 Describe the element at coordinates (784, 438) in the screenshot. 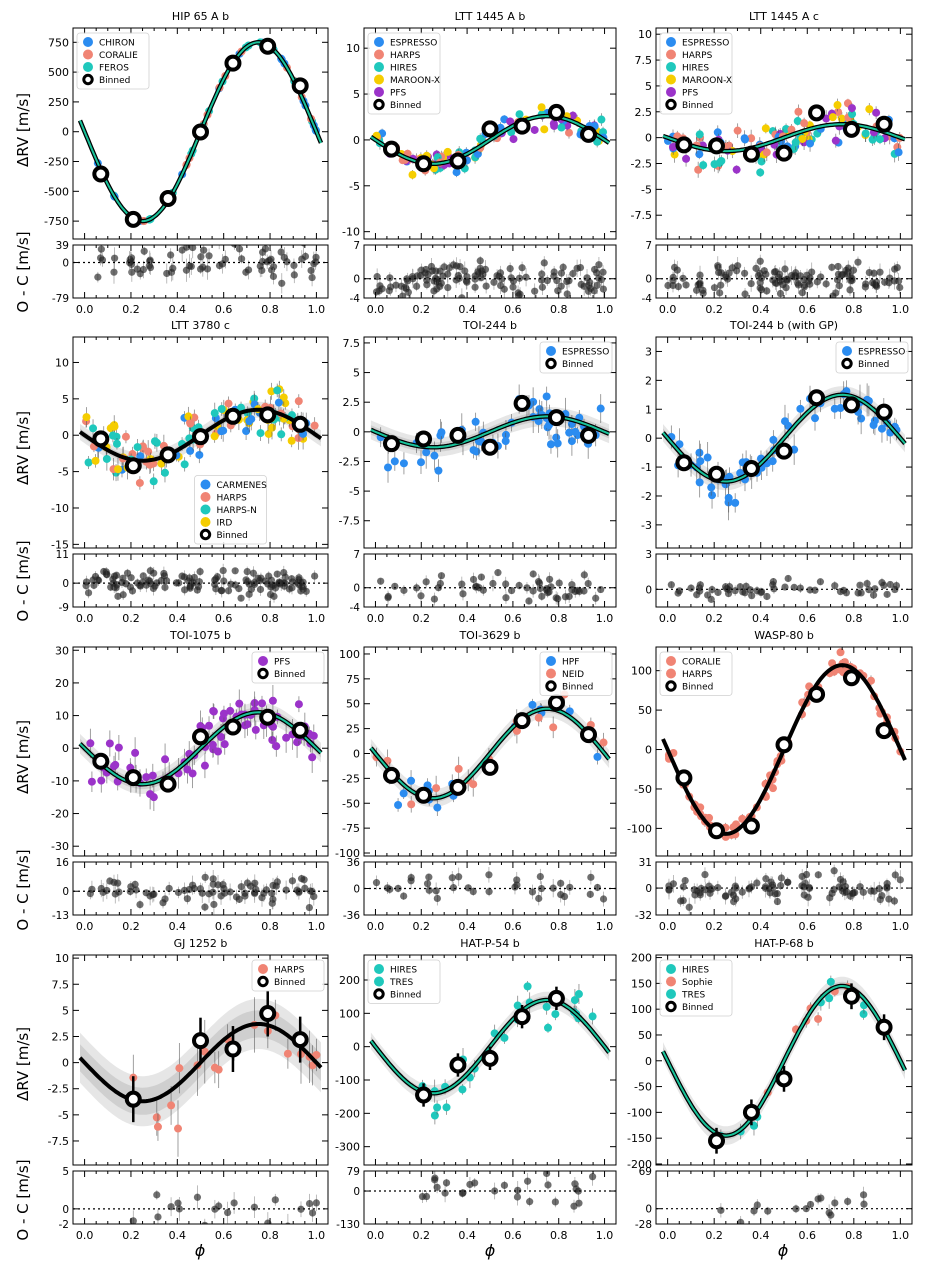

I see `model-curve` at that location.